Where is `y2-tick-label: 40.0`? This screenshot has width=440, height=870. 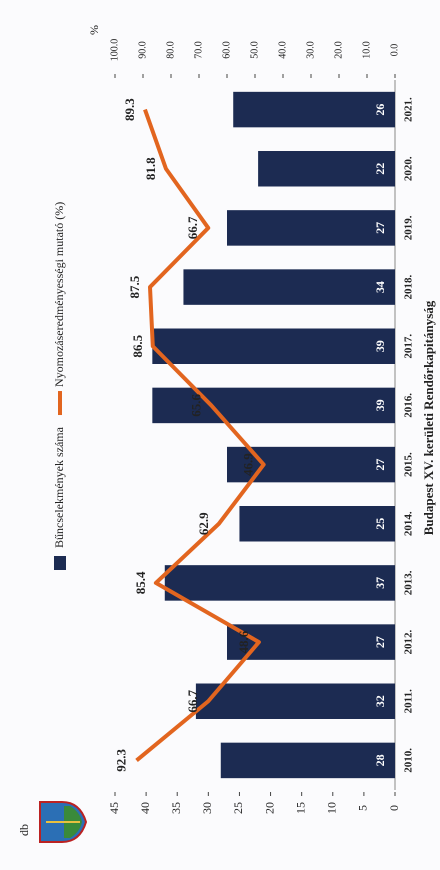 y2-tick-label: 40.0 is located at coordinates (282, 50).